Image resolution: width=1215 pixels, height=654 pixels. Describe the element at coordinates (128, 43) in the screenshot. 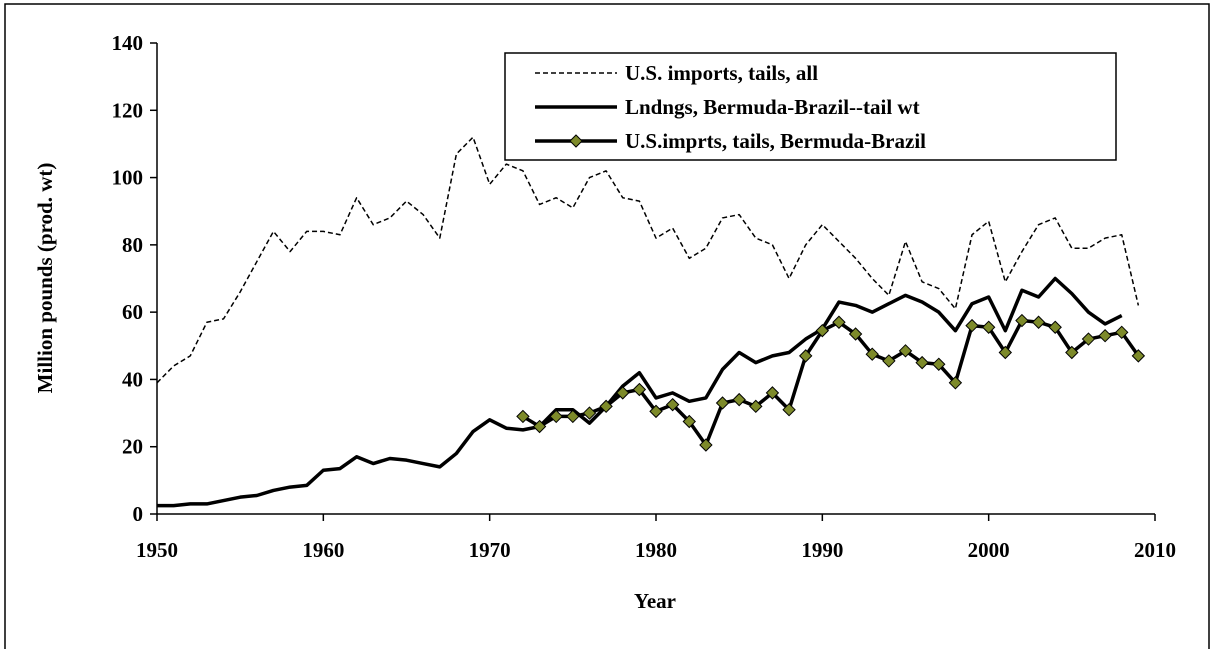

I see `y-tick-label: 140` at that location.